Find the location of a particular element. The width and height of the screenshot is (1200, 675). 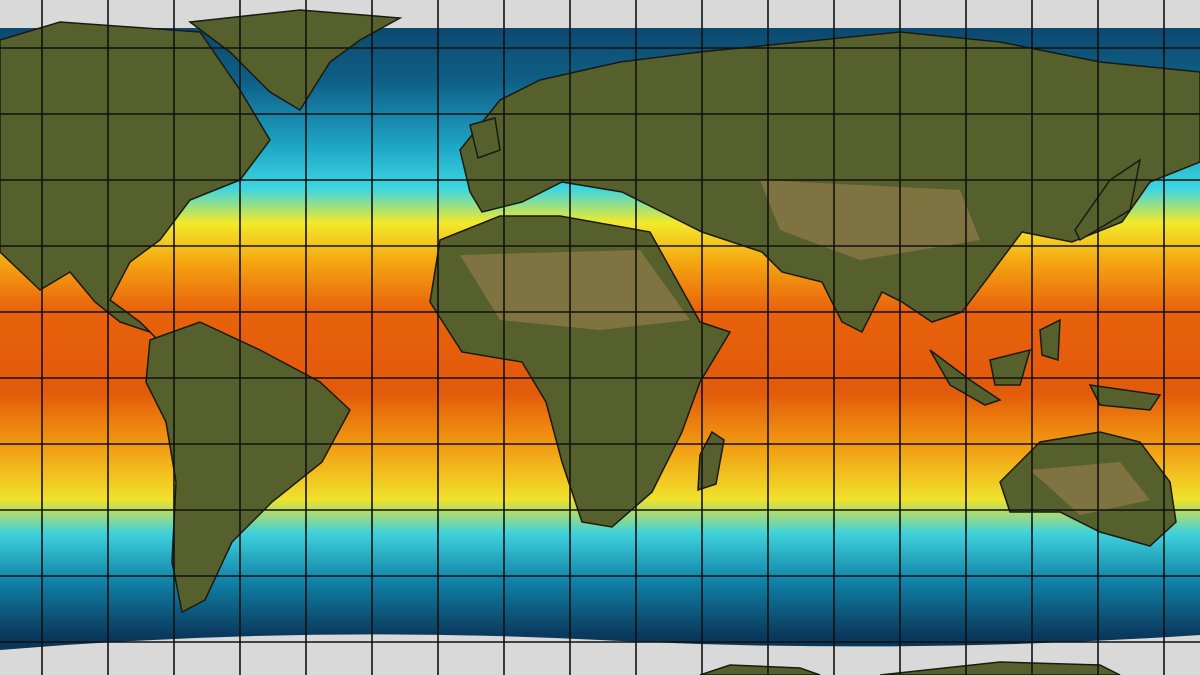

antarctica-tip is located at coordinates (910, 668).